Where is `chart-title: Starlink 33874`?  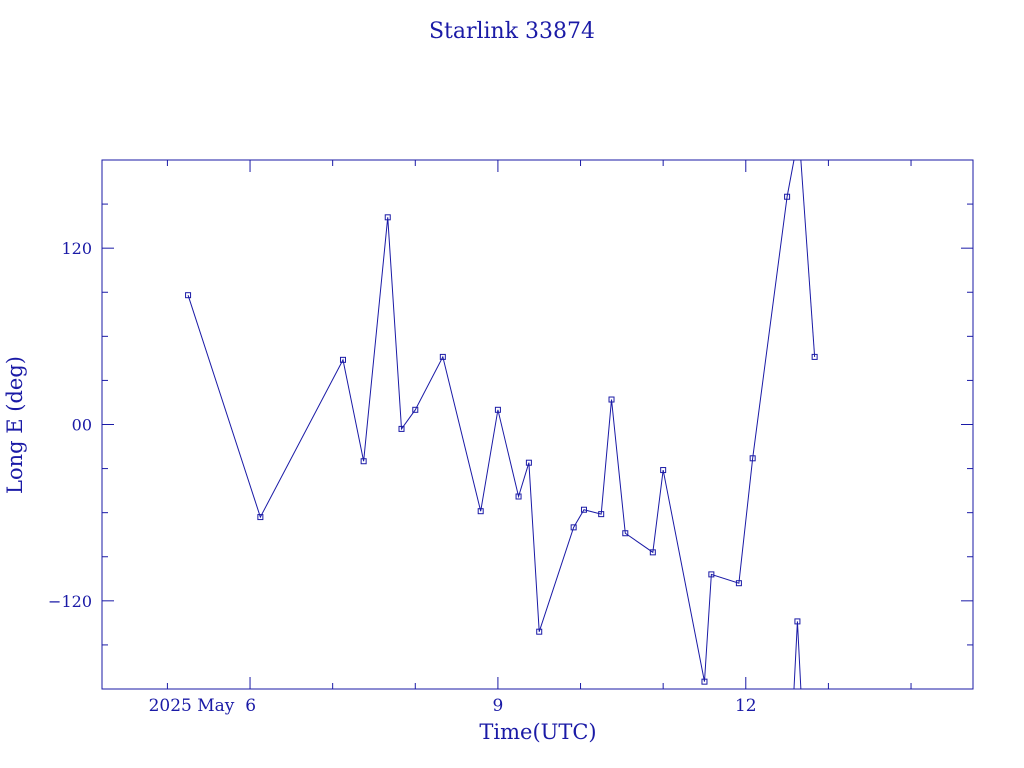 chart-title: Starlink 33874 is located at coordinates (512, 31).